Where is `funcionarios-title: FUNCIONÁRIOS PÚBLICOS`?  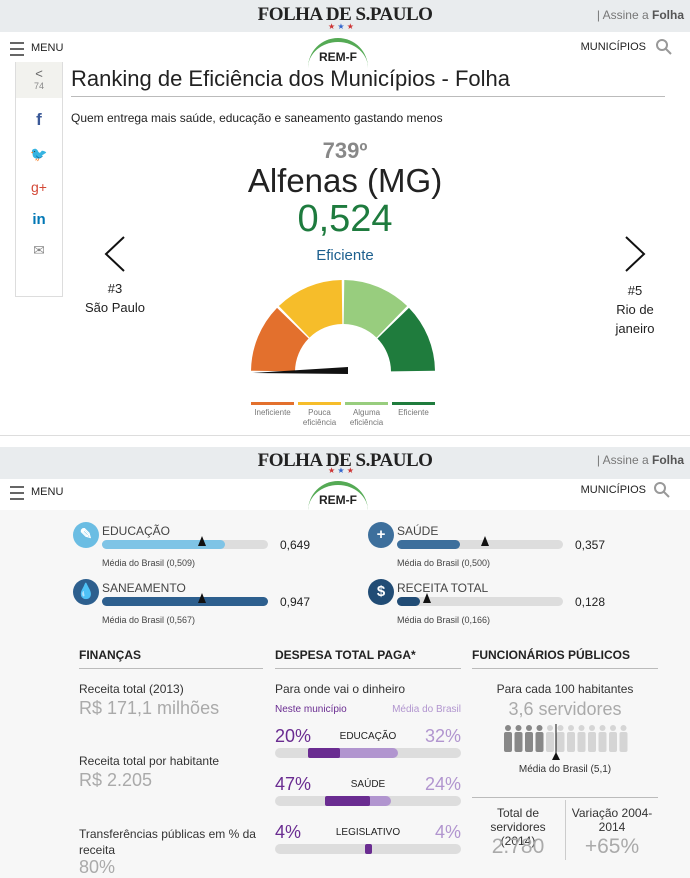
funcionarios-title: FUNCIONÁRIOS PÚBLICOS is located at coordinates (565, 658).